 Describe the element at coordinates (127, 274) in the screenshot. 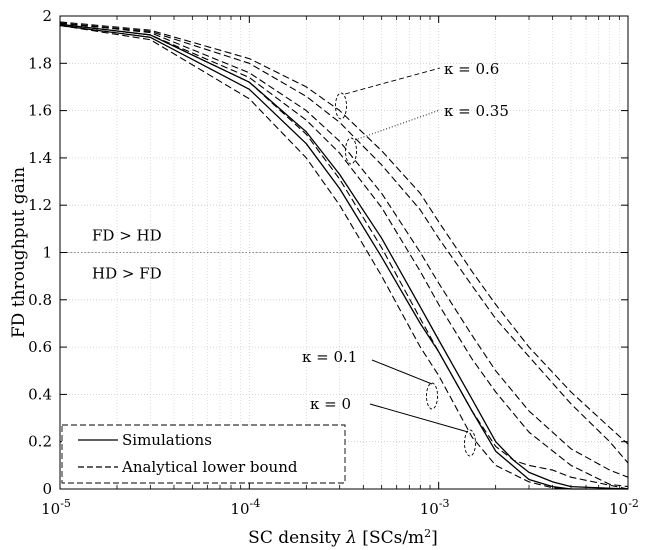

I see `hd-greater-label: HD > FD` at that location.